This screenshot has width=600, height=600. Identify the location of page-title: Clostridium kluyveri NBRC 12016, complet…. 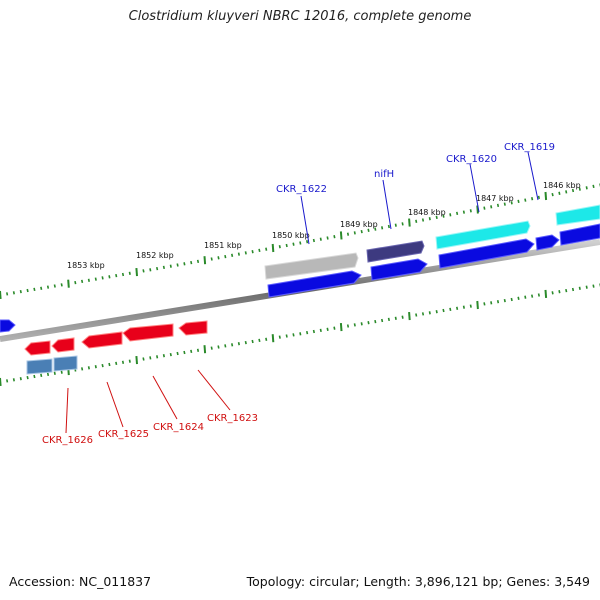
(300, 16).